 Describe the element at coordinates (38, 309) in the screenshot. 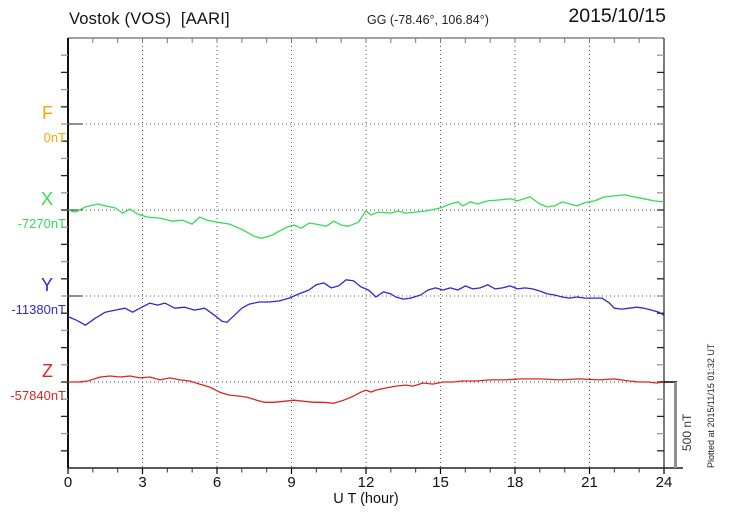

I see `component-Y-baseline-value: -11380nT` at that location.